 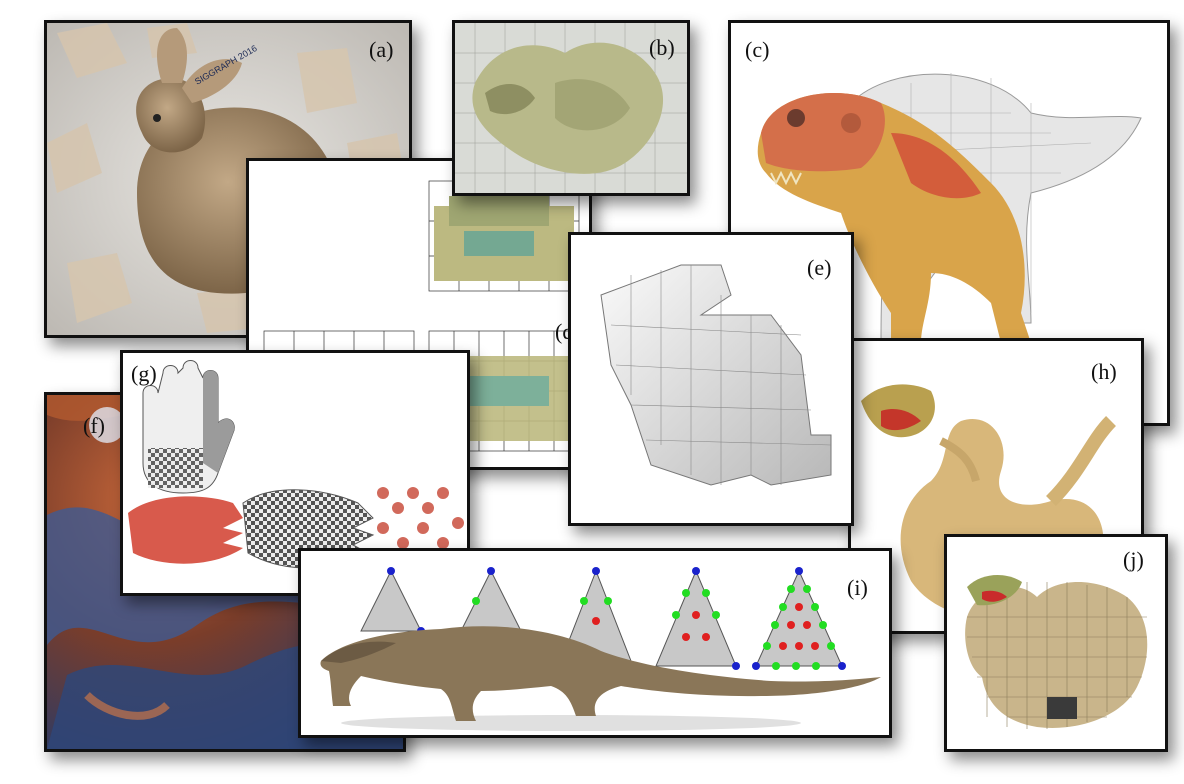 What do you see at coordinates (144, 374) in the screenshot?
I see `panel-label: (g)` at bounding box center [144, 374].